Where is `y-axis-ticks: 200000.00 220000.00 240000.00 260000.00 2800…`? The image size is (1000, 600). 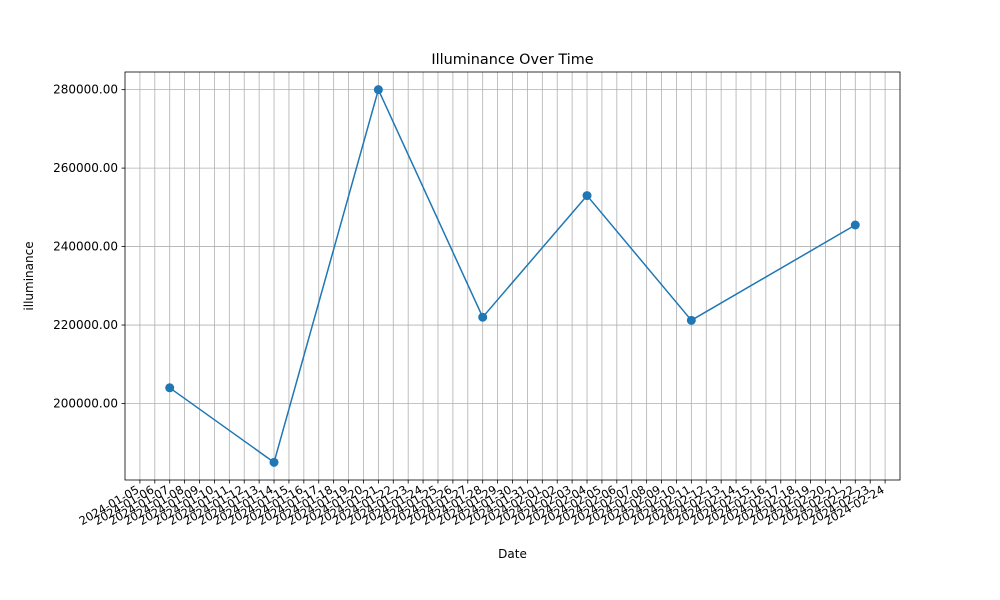 y-axis-ticks: 200000.00 220000.00 240000.00 260000.00 2800… is located at coordinates (89, 247).